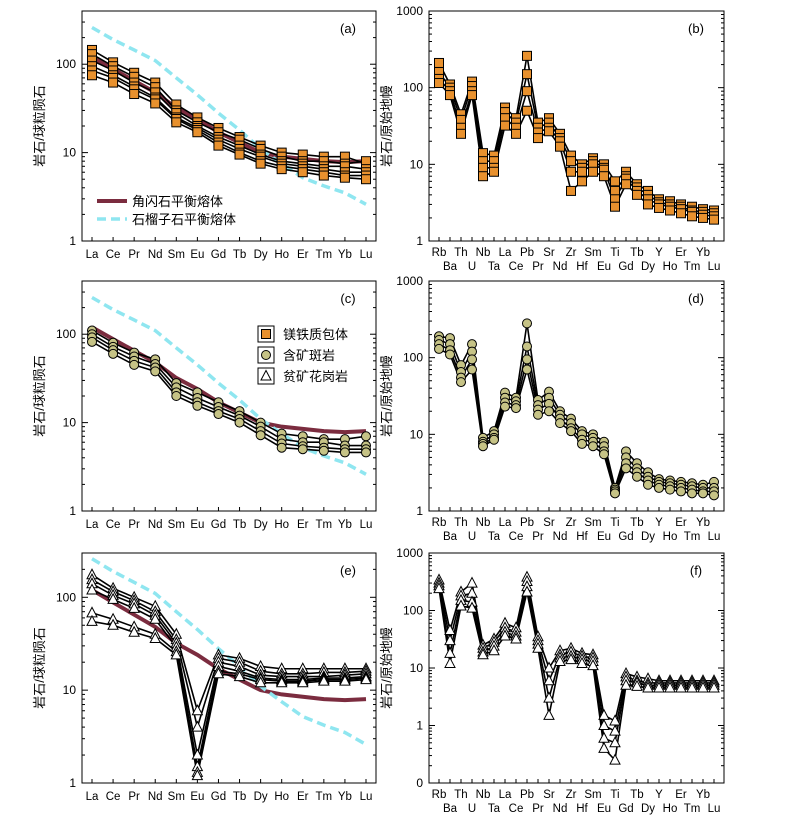 Image resolution: width=800 pixels, height=815 pixels. I want to click on x-tick-label: Y, so click(659, 523).